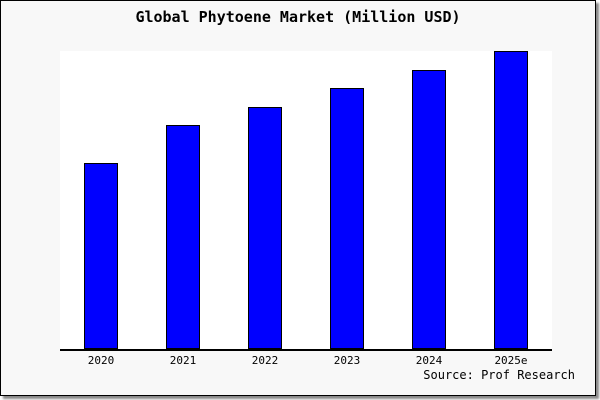 The height and width of the screenshot is (400, 600). I want to click on bar-2022, so click(265, 228).